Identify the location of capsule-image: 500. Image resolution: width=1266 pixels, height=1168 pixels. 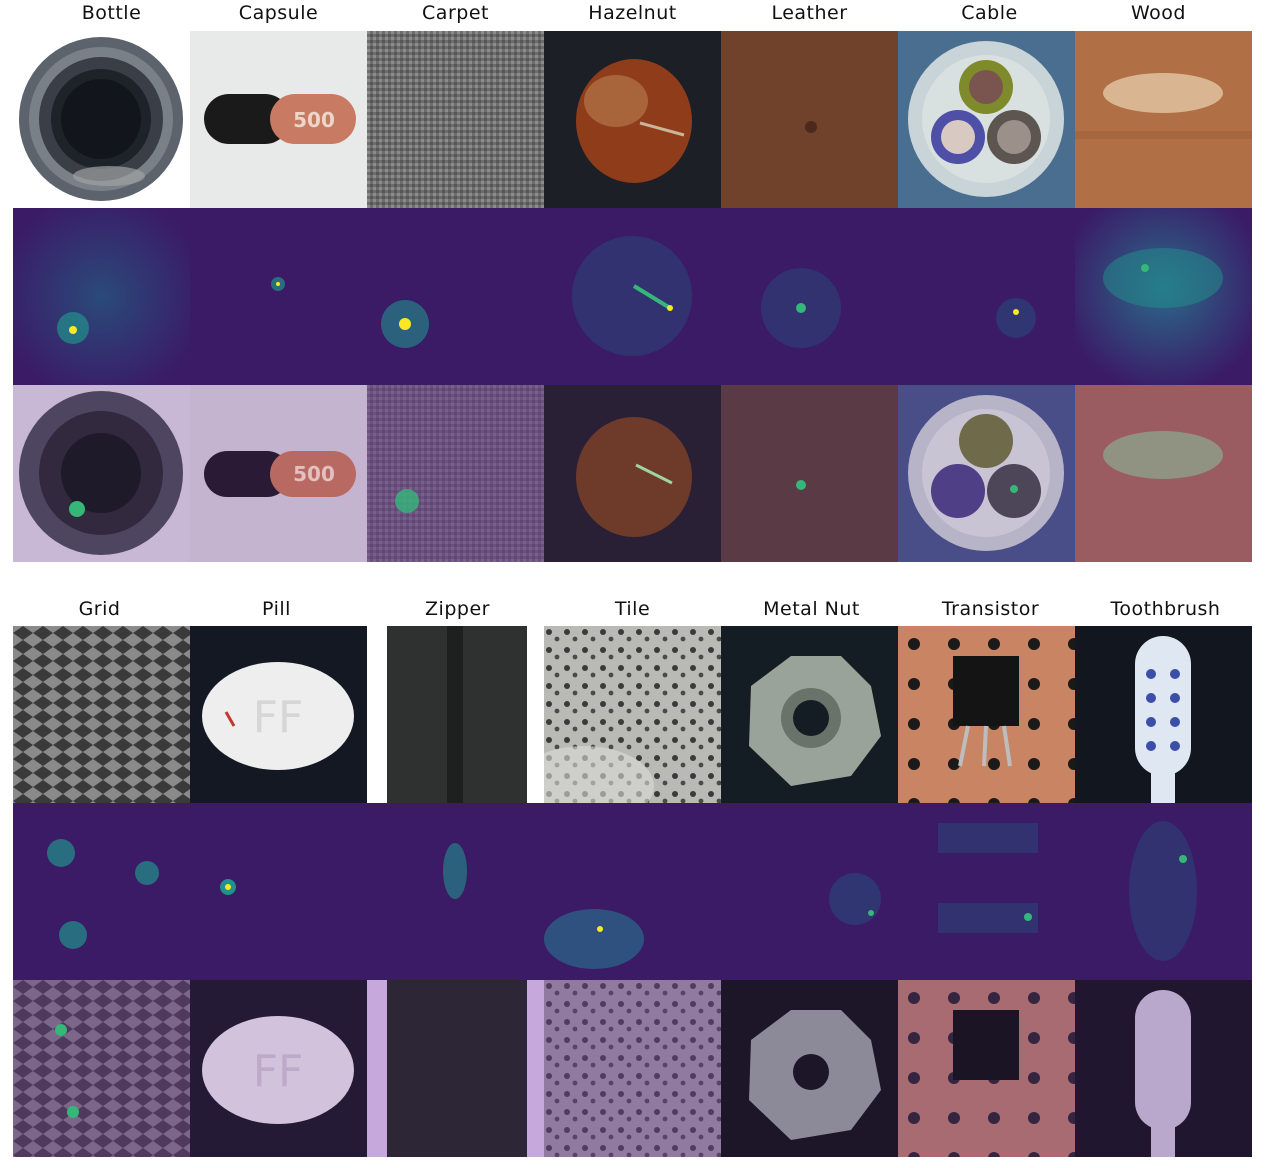
(278, 119).